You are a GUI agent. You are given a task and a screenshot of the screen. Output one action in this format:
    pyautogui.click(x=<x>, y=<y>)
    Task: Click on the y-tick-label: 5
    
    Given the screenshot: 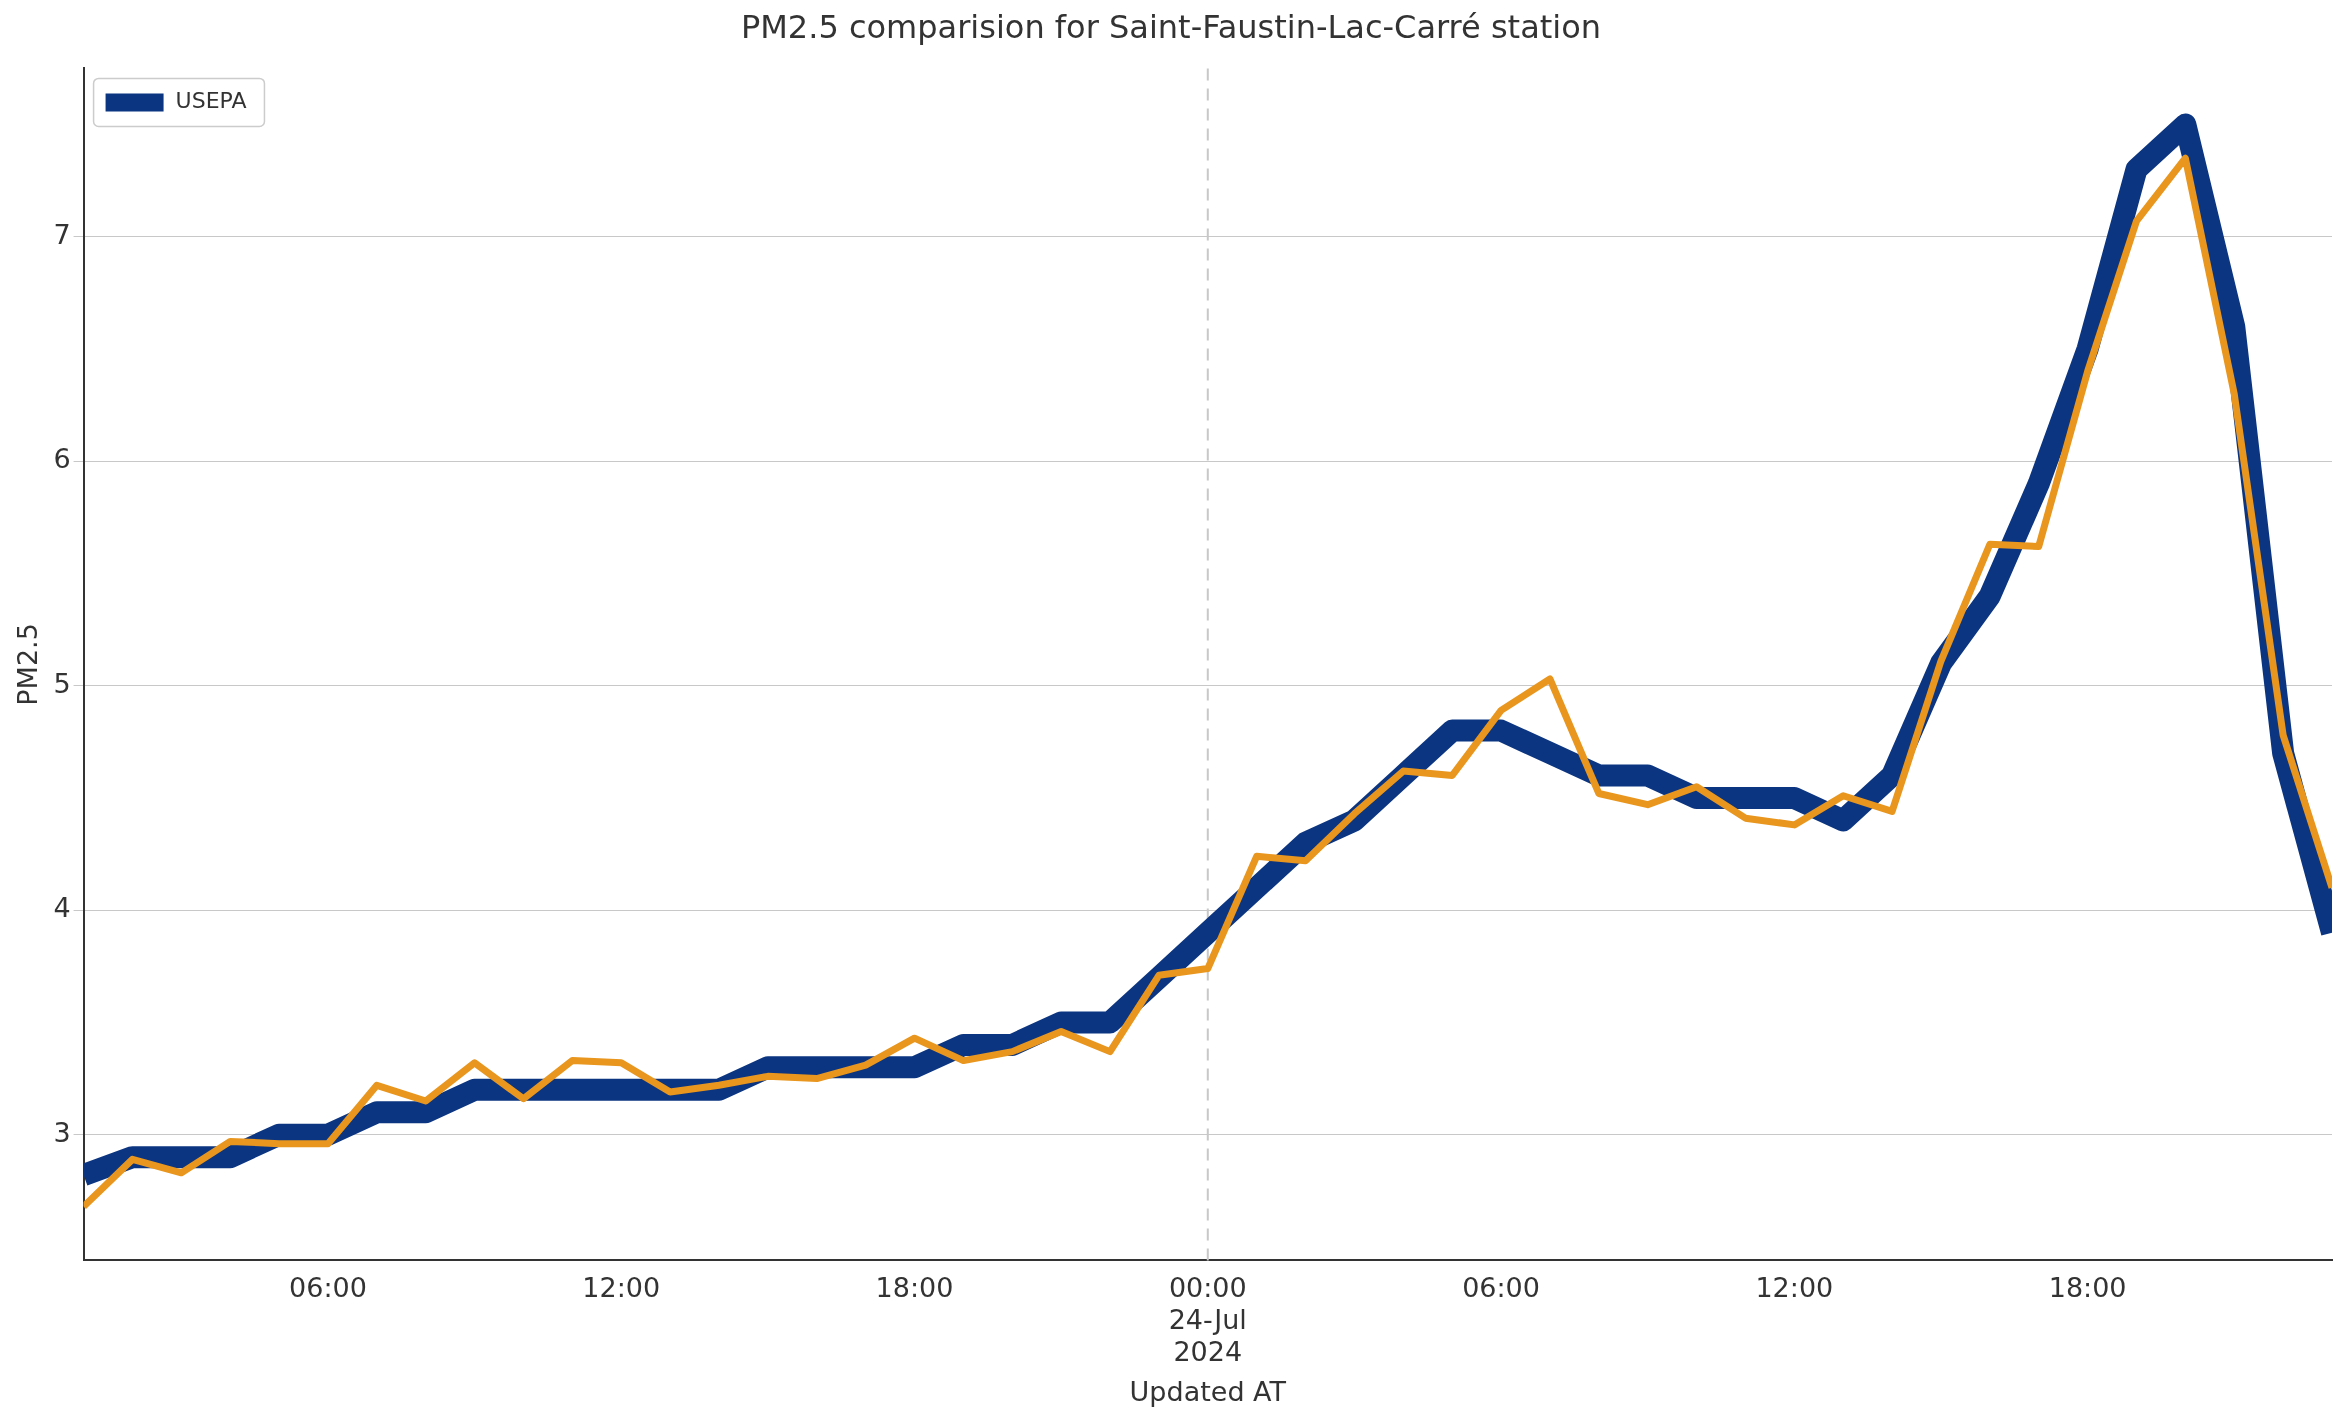 What is the action you would take?
    pyautogui.click(x=62, y=683)
    